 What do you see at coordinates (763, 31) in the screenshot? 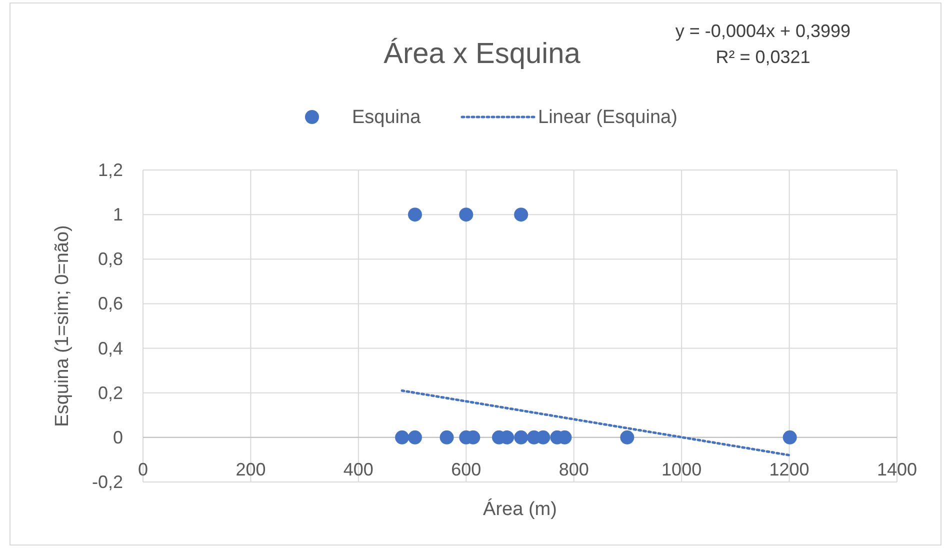
I see `text: y = -0,0004x + 0,3999` at bounding box center [763, 31].